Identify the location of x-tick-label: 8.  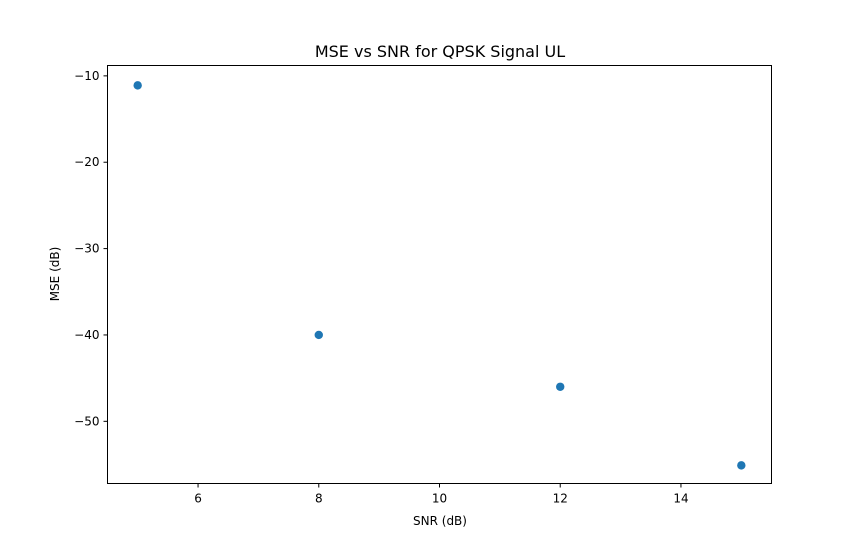
(319, 499).